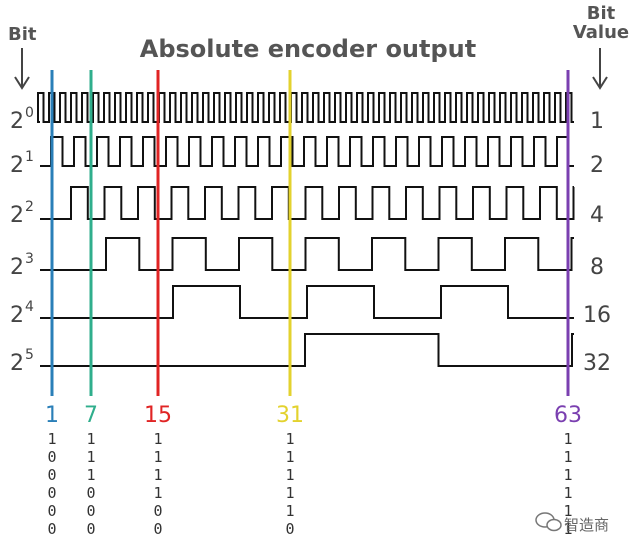 Image resolution: width=640 pixels, height=555 pixels. I want to click on row-exp-5: 5, so click(29, 355).